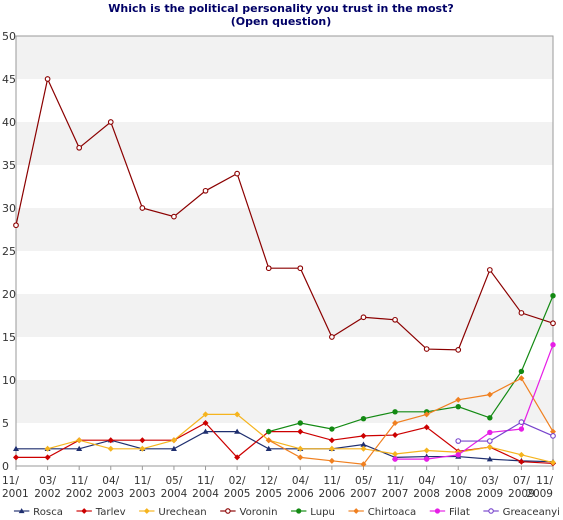  I want to click on y-tick-label: 30, so click(9, 208).